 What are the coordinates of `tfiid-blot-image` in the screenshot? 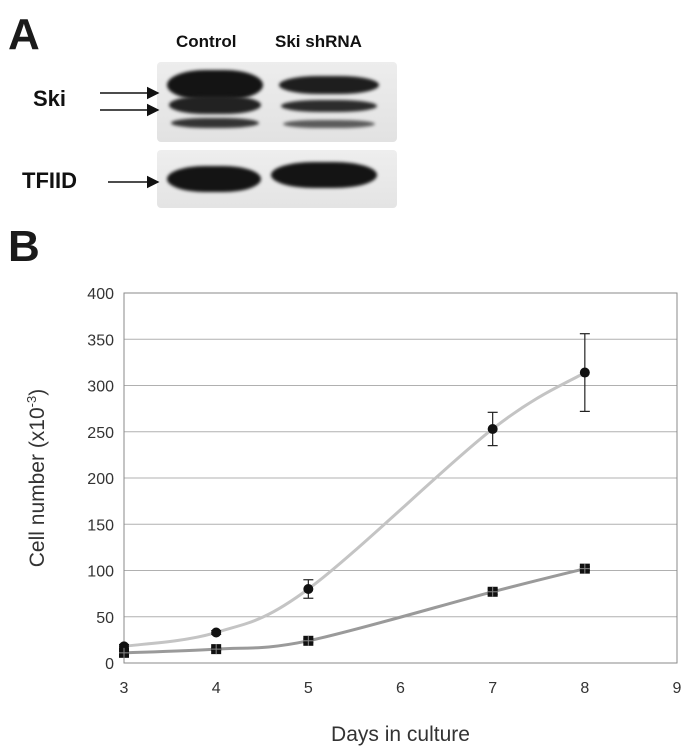 It's located at (277, 179).